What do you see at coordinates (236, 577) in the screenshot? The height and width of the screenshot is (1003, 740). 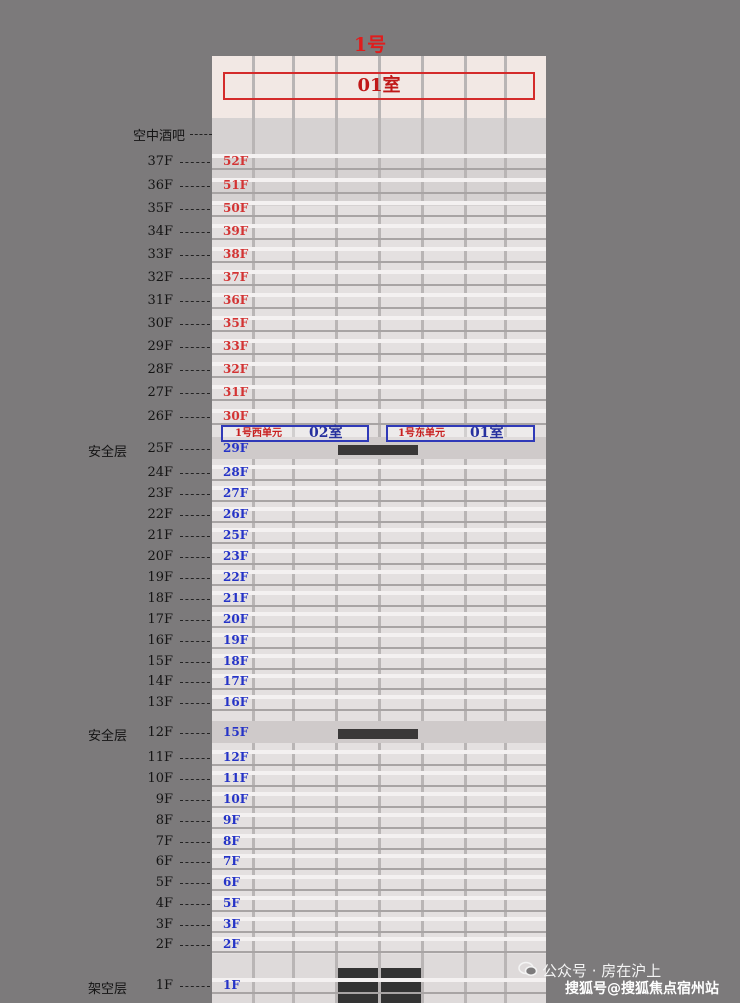 I see `actual-floor-22F: 22F` at bounding box center [236, 577].